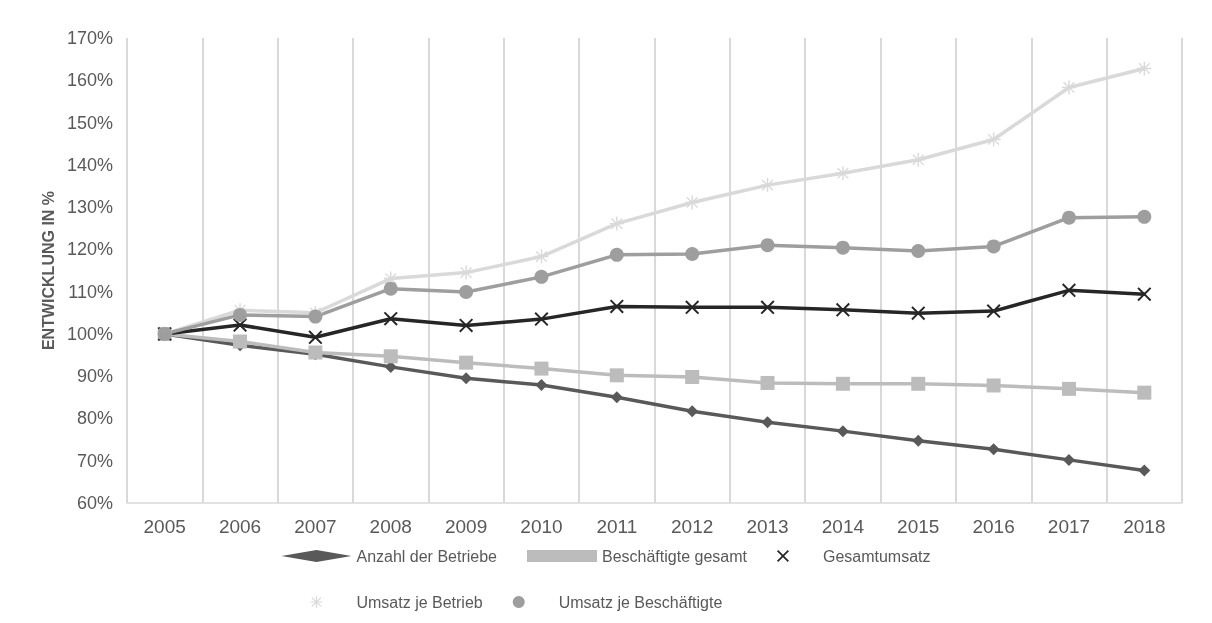 This screenshot has height=623, width=1212. Describe the element at coordinates (48, 270) in the screenshot. I see `y-axis-title: ENTWICKLUNG IN %` at that location.